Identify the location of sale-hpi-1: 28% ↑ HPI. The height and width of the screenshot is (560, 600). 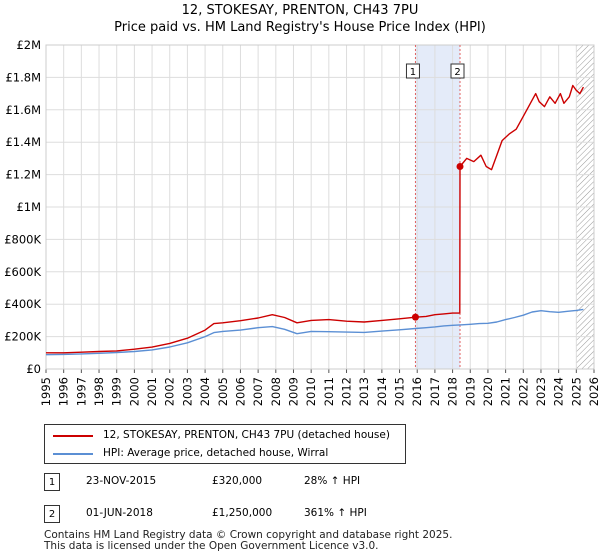
(332, 481).